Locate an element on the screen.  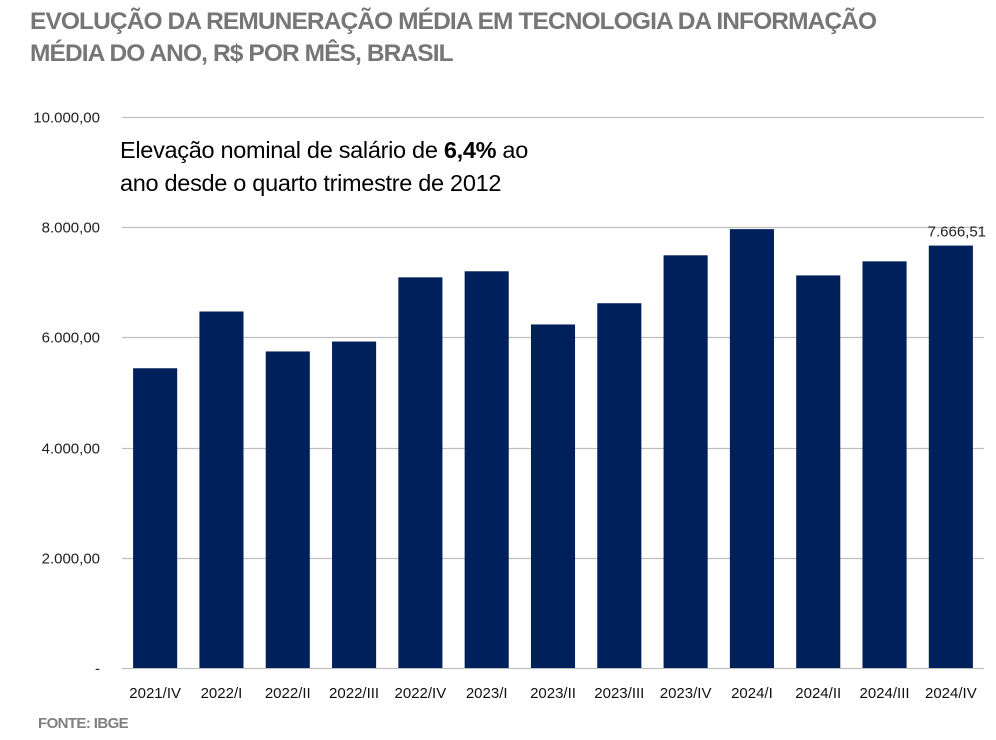
x-tick-label: 2024/III is located at coordinates (885, 693).